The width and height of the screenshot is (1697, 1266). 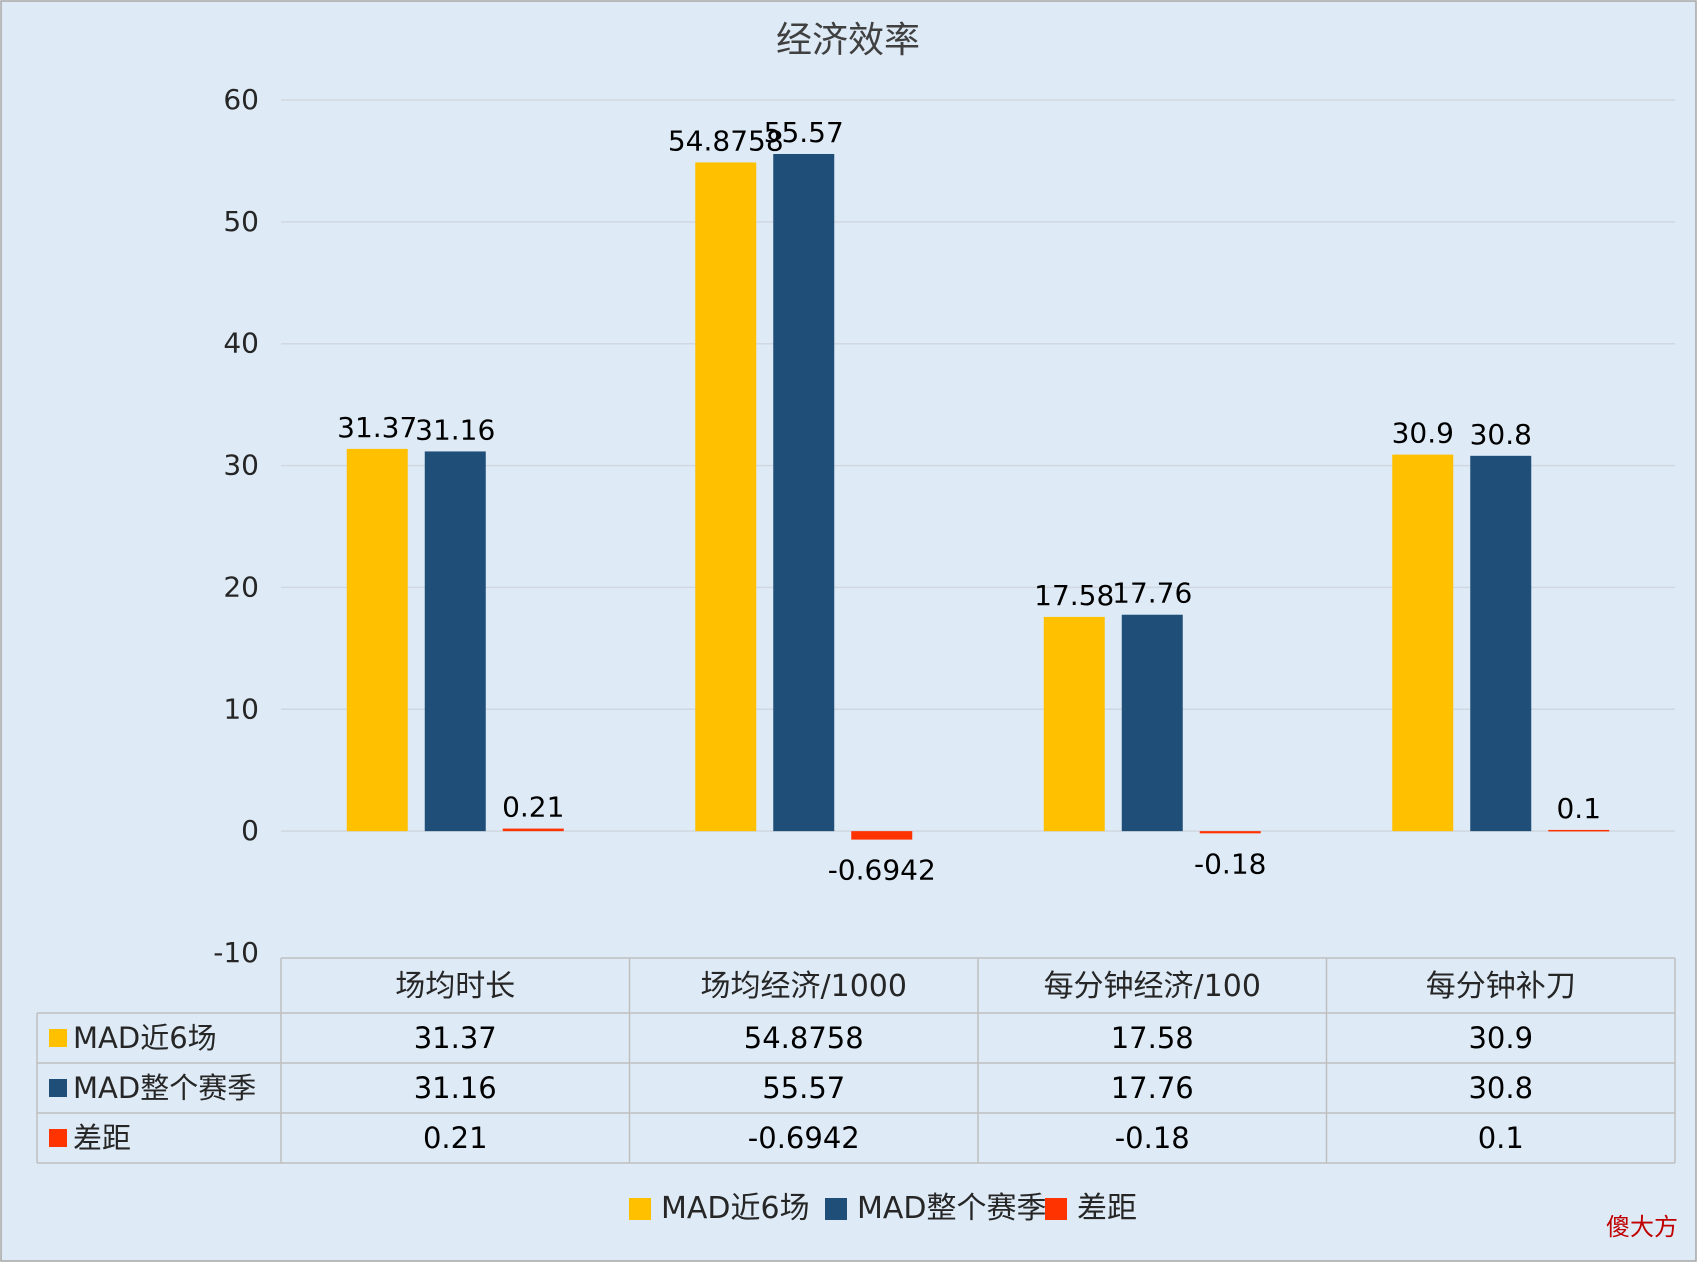 I want to click on y-tick-label: 10, so click(x=241, y=708).